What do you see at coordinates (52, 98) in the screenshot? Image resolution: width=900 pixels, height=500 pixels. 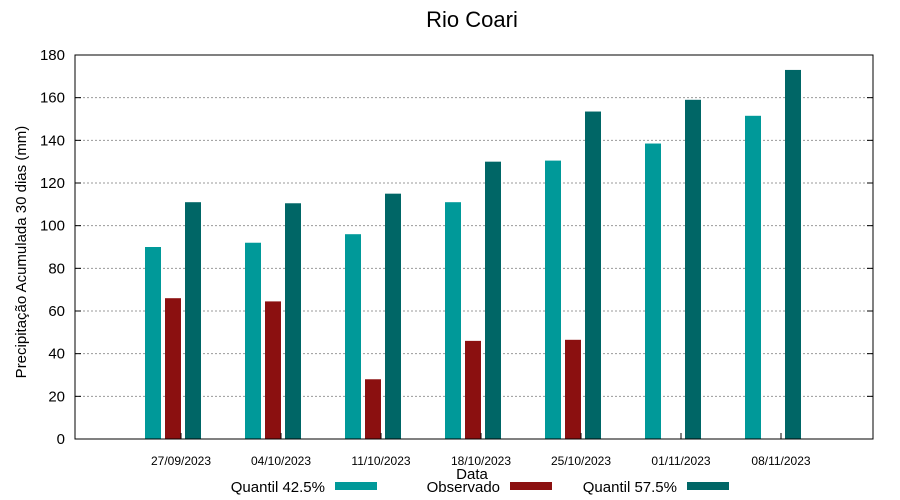 I see `y-tick-label: 160` at bounding box center [52, 98].